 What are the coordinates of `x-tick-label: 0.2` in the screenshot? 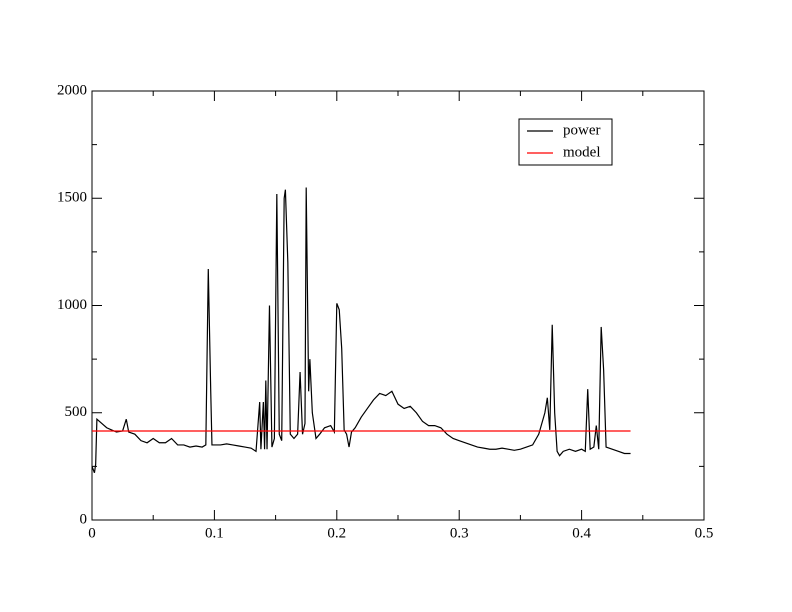 It's located at (336, 533).